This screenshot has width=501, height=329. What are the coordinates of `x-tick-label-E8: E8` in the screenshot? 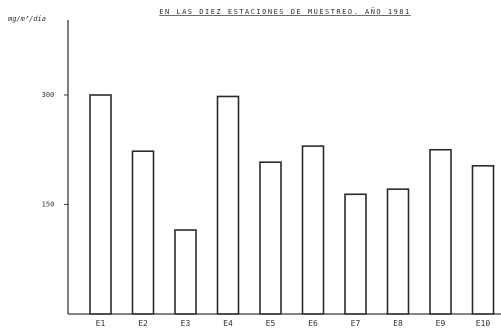 It's located at (398, 323).